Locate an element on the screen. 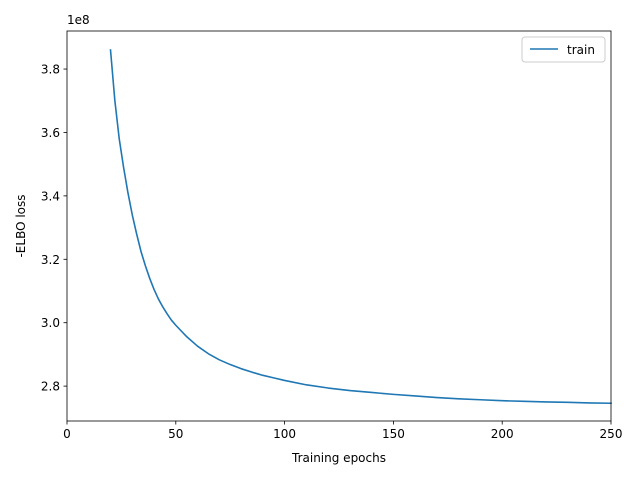  x-tick-label: 150 is located at coordinates (393, 434).